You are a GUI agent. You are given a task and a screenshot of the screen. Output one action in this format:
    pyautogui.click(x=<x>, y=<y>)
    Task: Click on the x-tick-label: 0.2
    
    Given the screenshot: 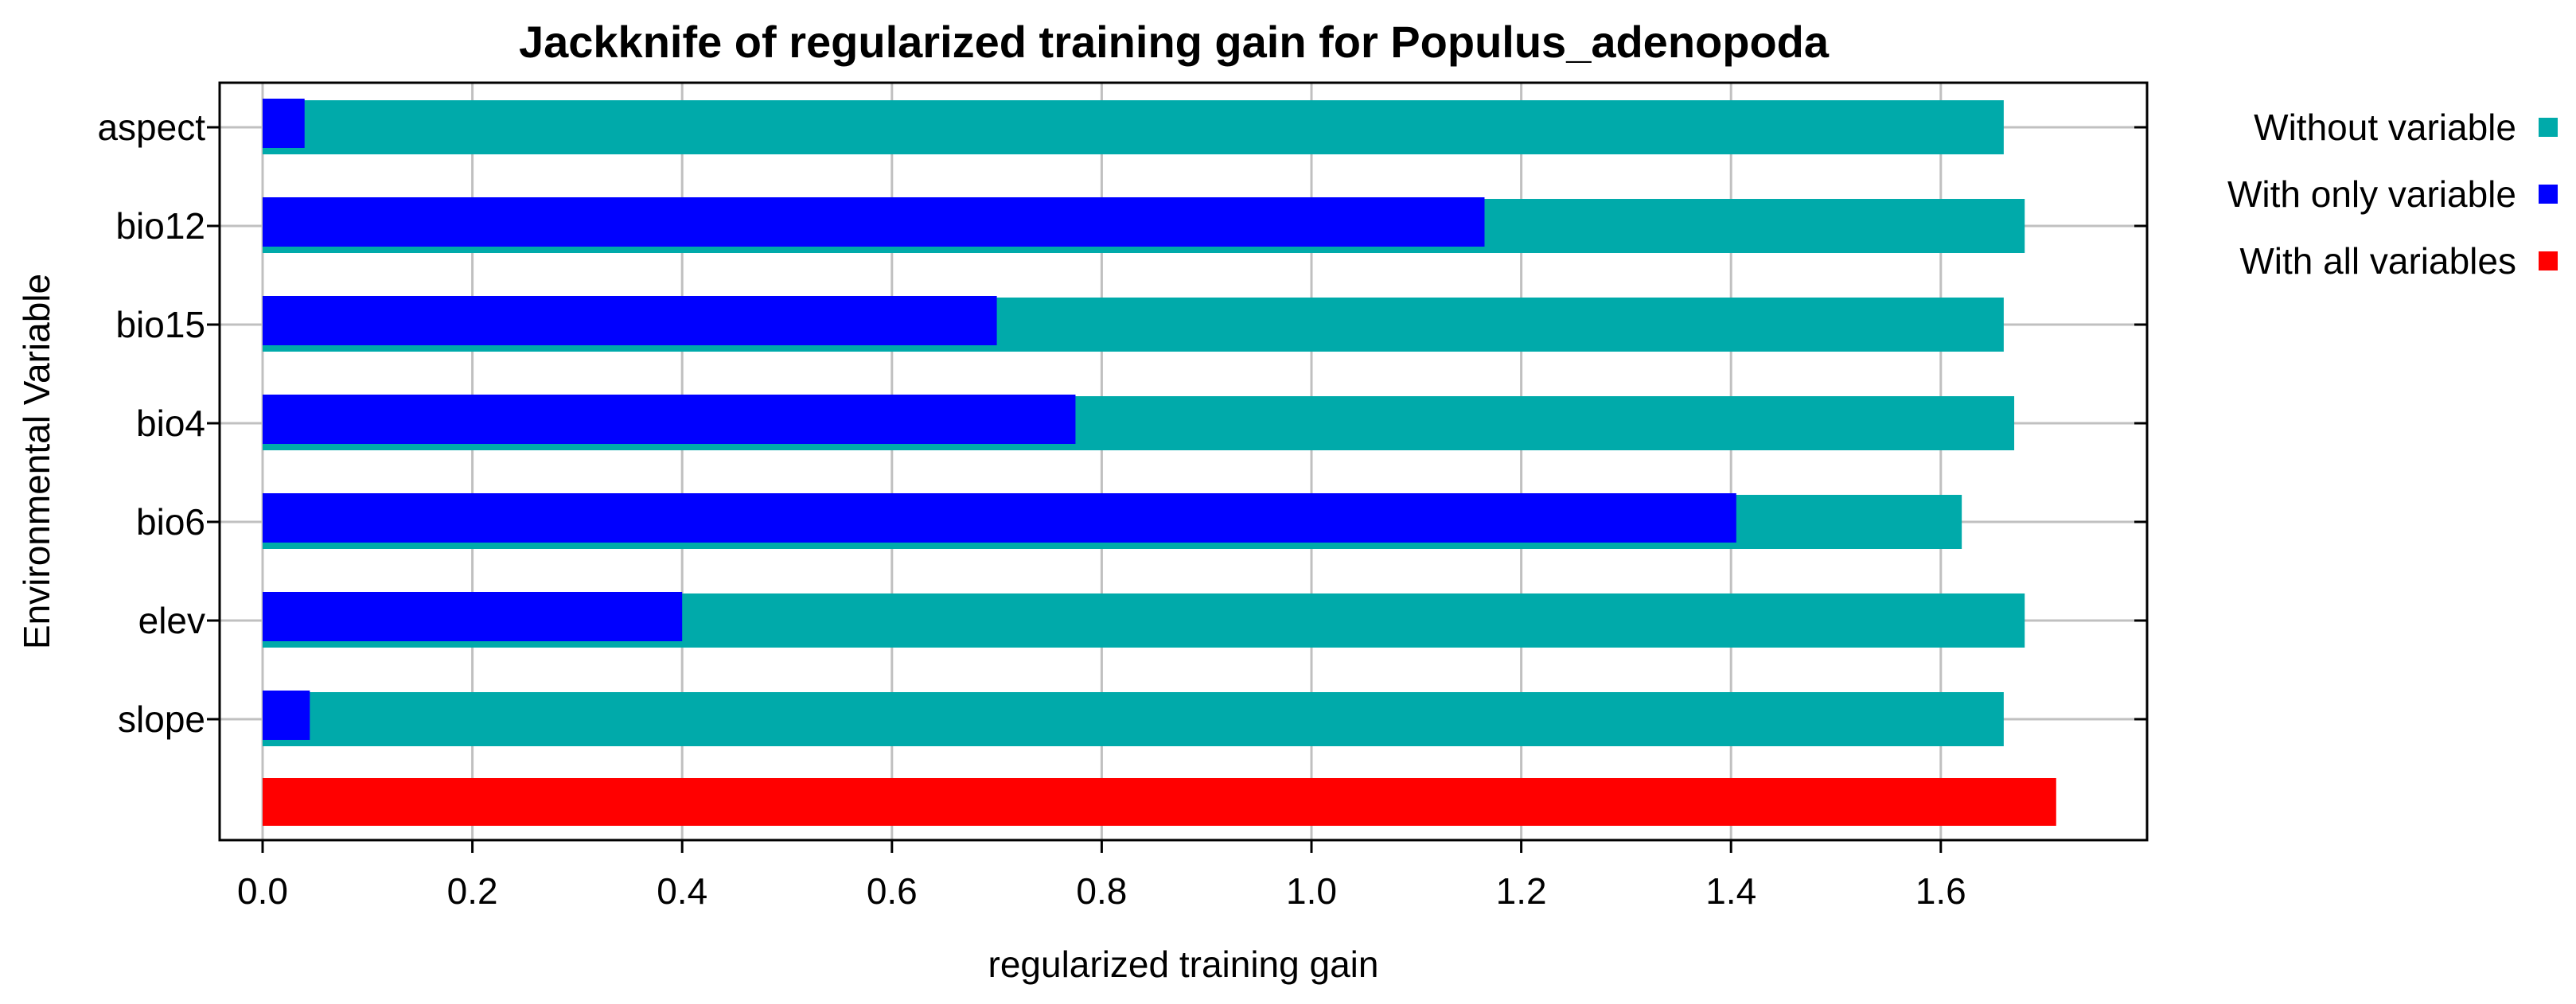 What is the action you would take?
    pyautogui.click(x=472, y=891)
    